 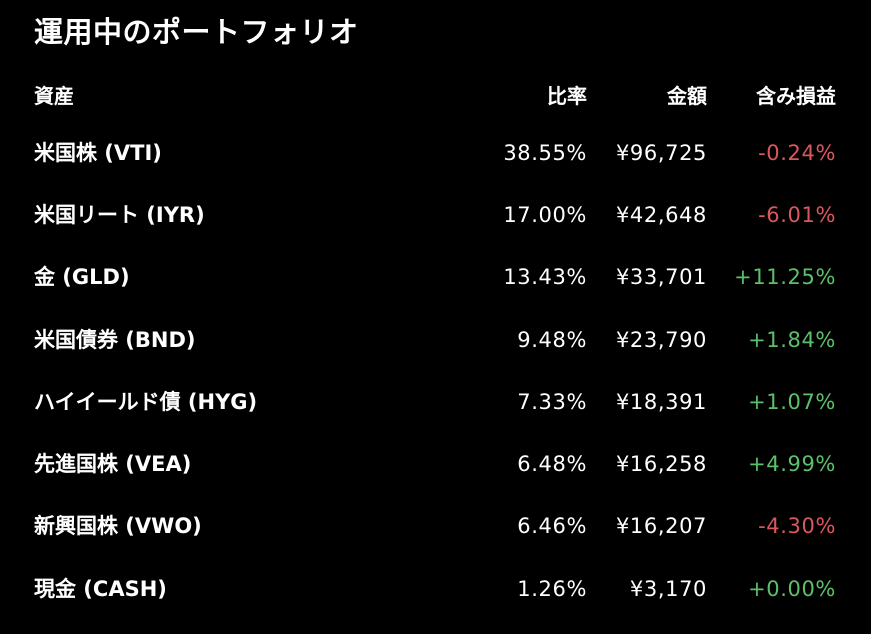 I want to click on asset-name: 米国株 (VTI), so click(x=98, y=153).